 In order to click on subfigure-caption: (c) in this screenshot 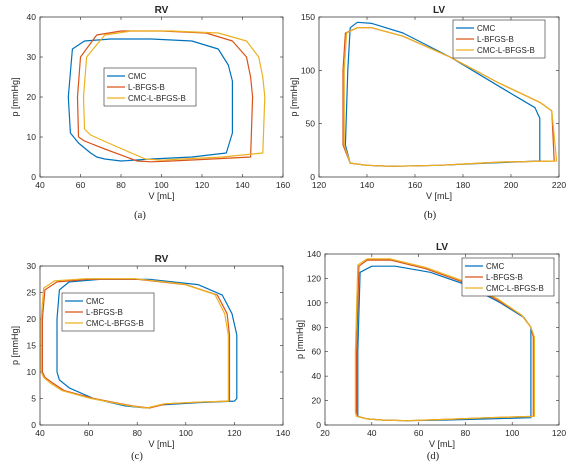, I will do `click(137, 456)`.